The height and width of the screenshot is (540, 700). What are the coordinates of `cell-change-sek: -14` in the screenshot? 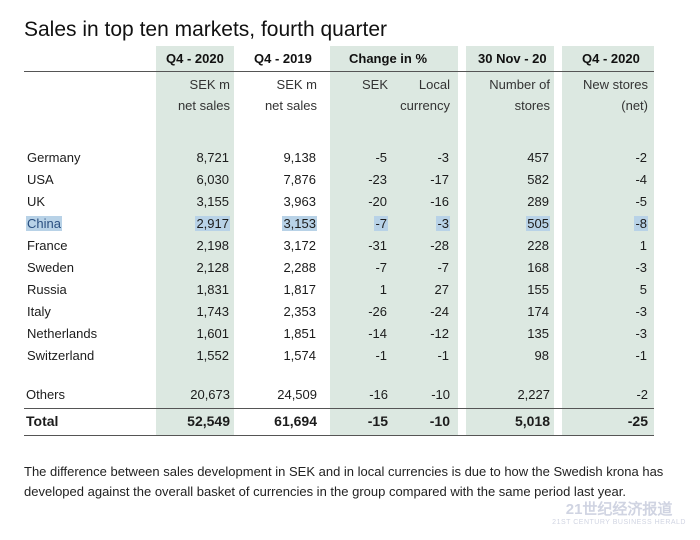 It's located at (377, 333).